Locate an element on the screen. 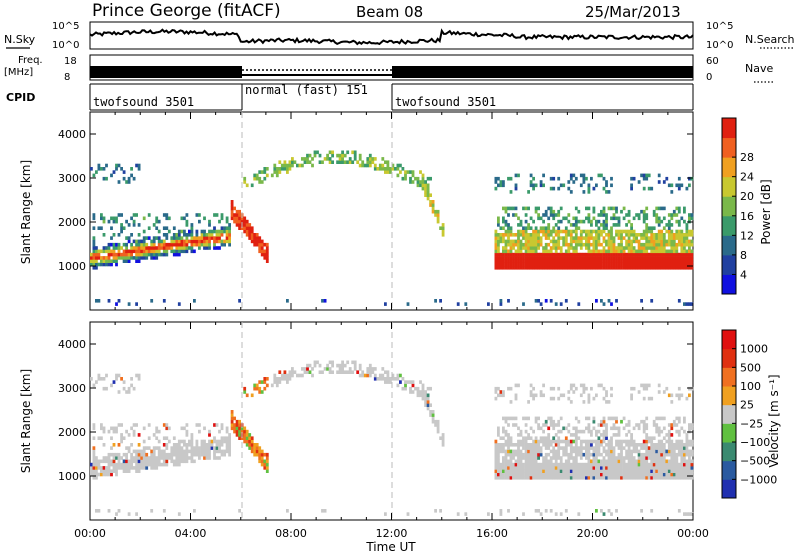 This screenshot has width=800, height=554. power-ylabel: Slant Range [km] is located at coordinates (26, 212).